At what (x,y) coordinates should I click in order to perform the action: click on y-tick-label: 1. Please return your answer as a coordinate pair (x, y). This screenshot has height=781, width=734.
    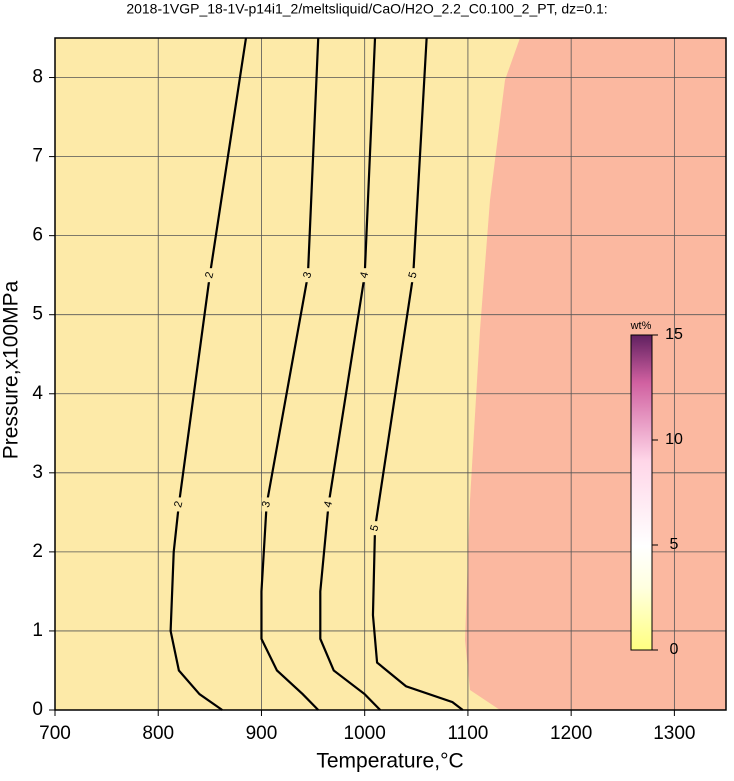
    Looking at the image, I should click on (37, 630).